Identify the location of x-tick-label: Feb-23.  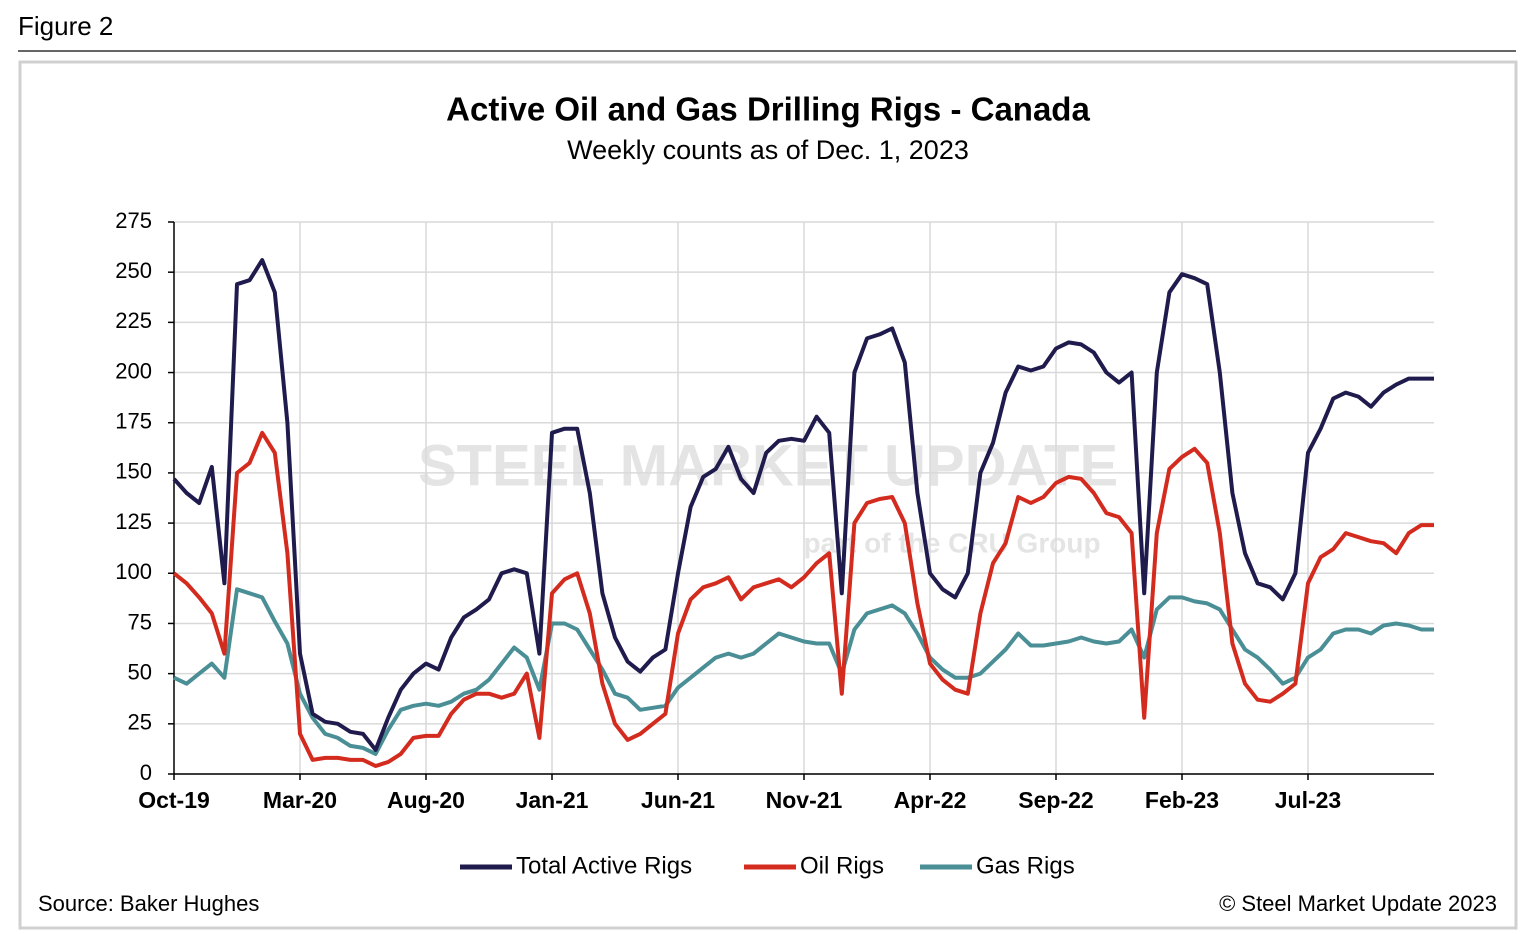
(1182, 800).